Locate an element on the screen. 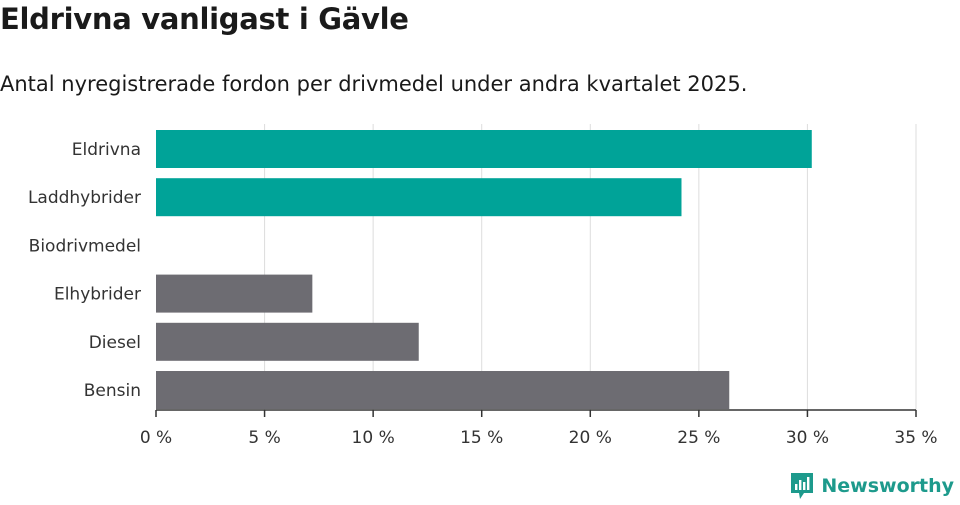  brand-logo: Newsworthy is located at coordinates (871, 486).